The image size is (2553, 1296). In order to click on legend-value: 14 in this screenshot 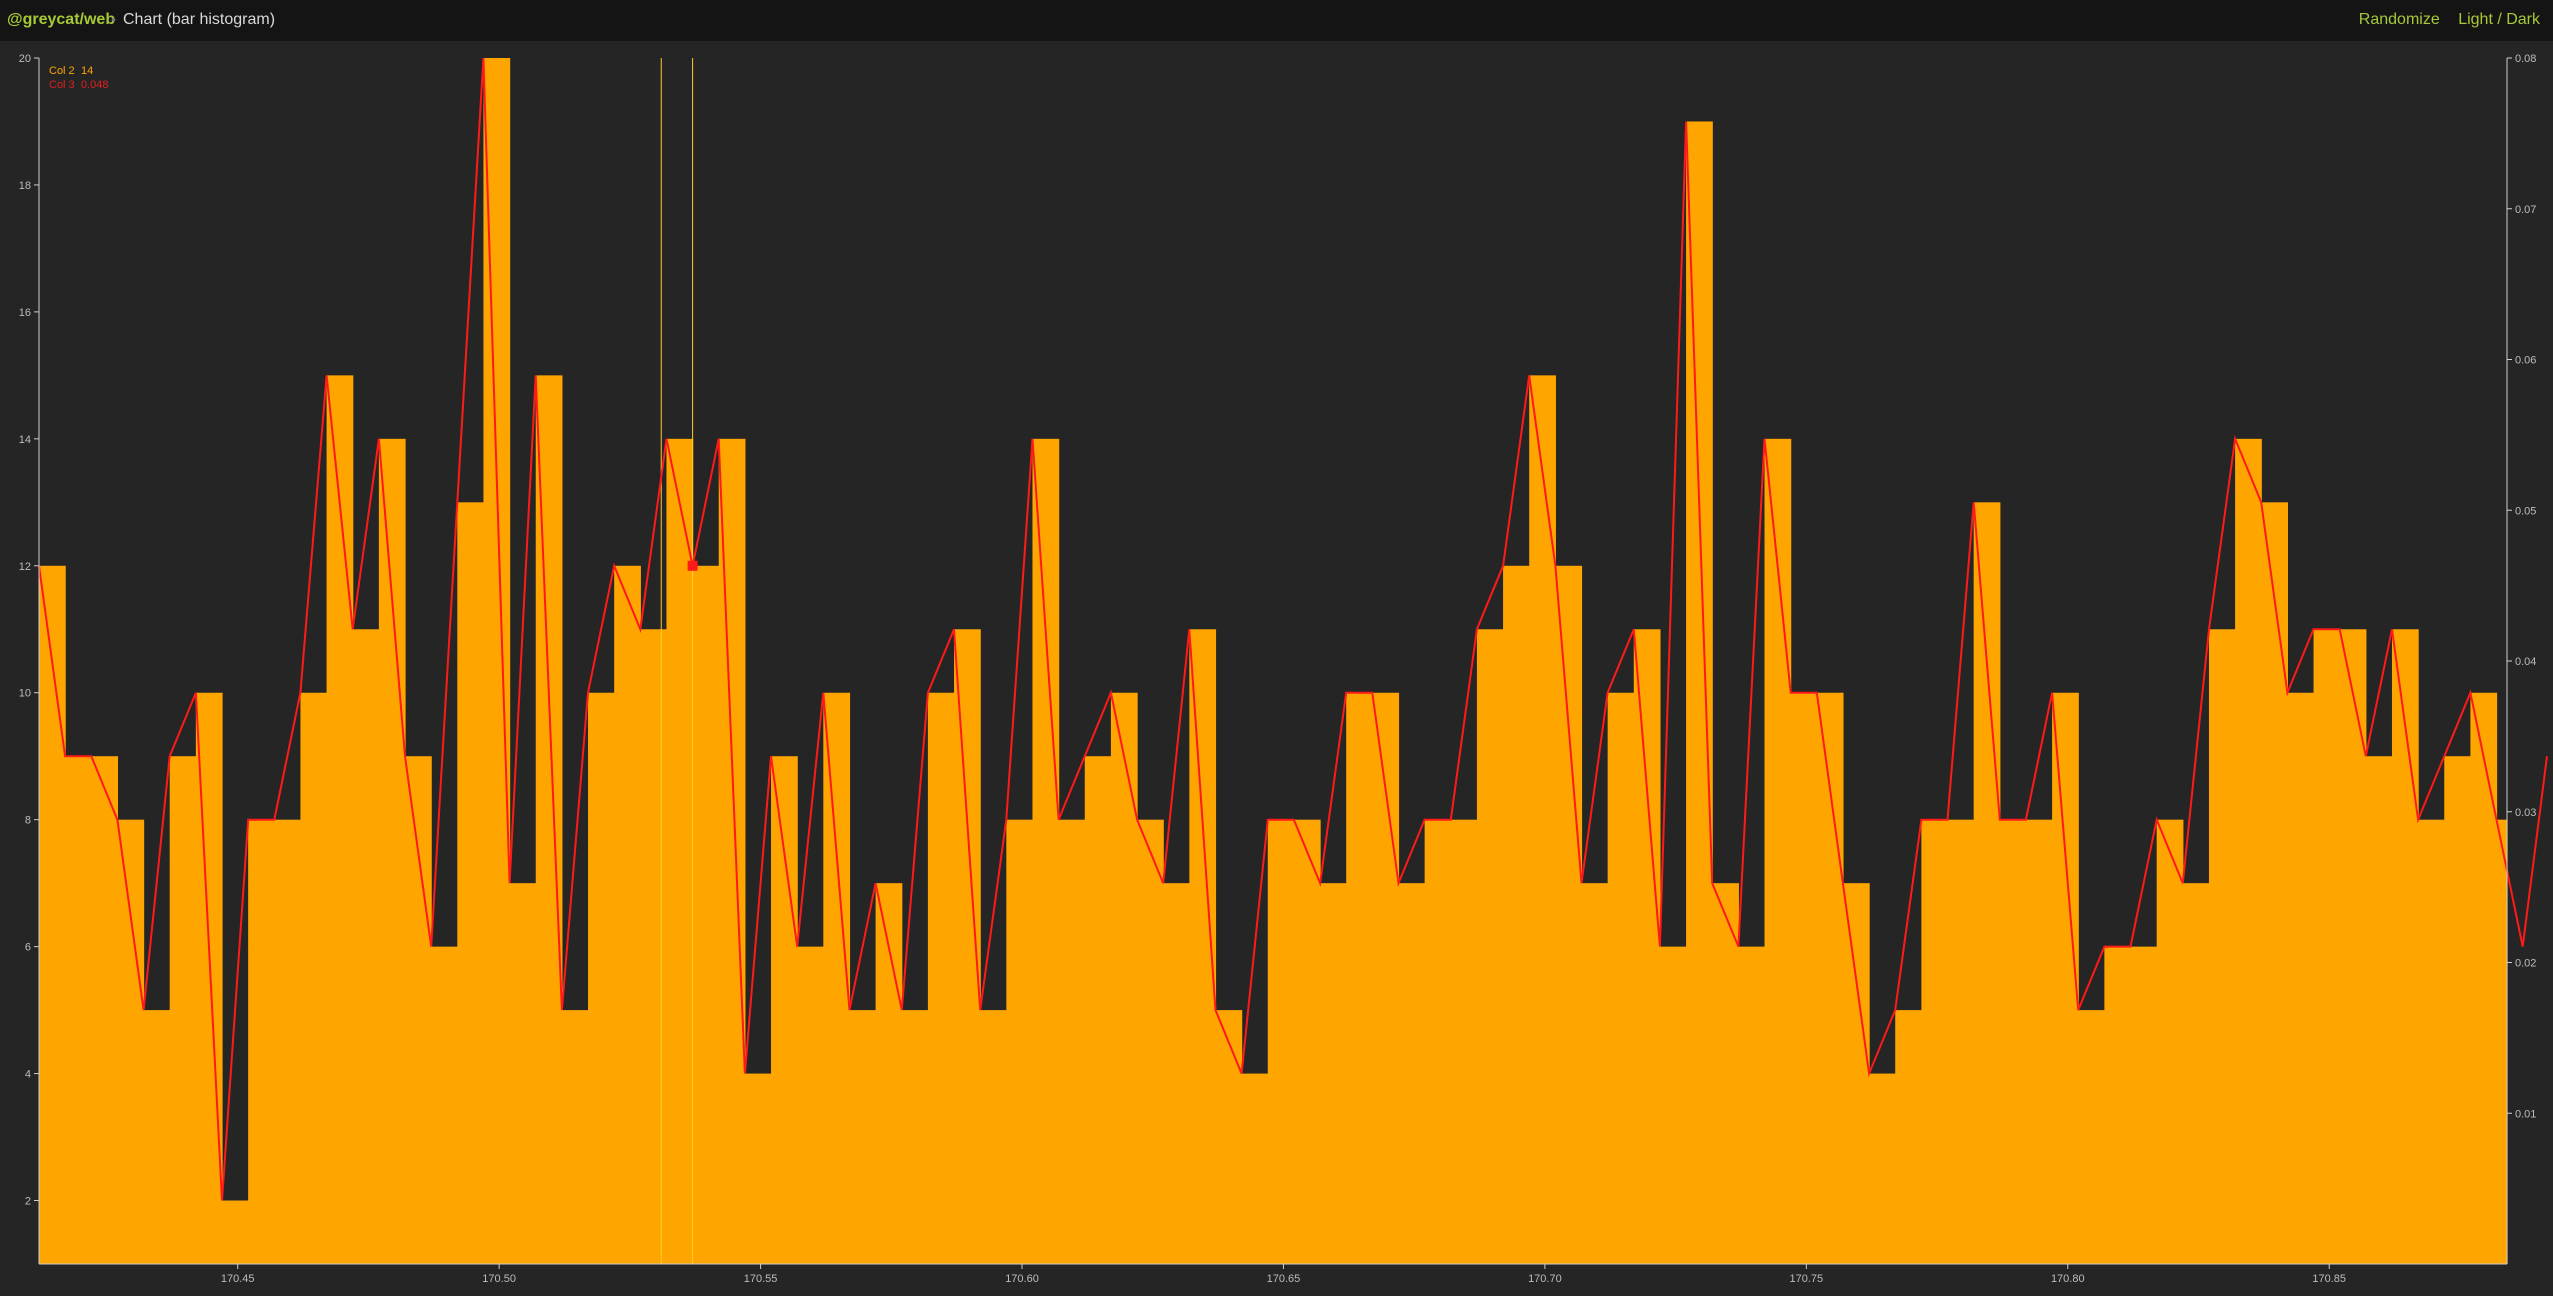, I will do `click(87, 71)`.